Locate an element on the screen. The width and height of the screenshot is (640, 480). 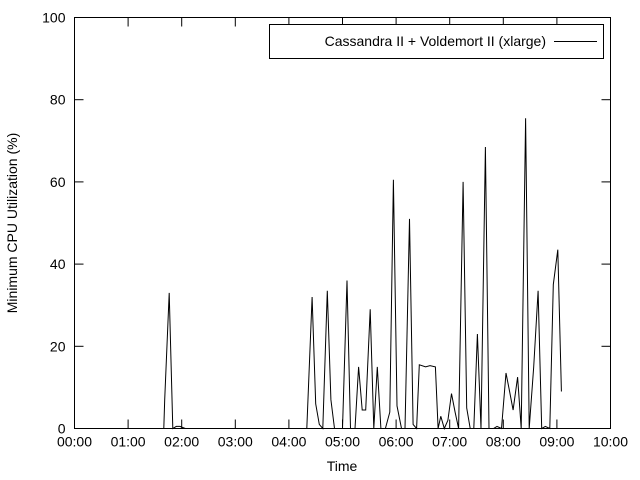
legend: Cassandra II + Voldemort II (xlarge) is located at coordinates (436, 41).